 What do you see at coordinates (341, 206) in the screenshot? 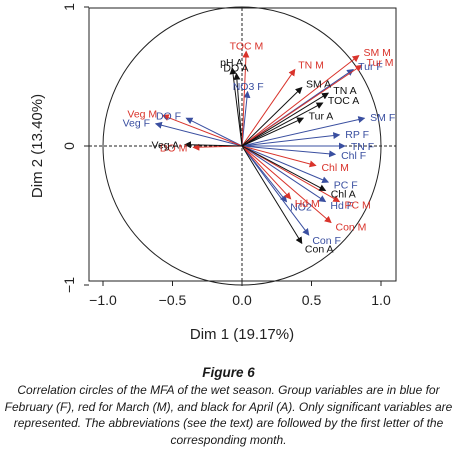
I see `vector-label: Hd F` at bounding box center [341, 206].